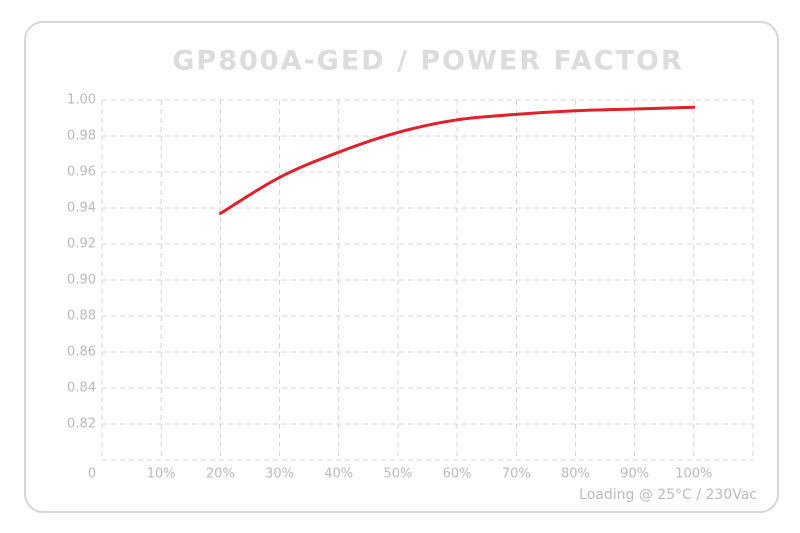 This screenshot has height=533, width=800. What do you see at coordinates (81, 208) in the screenshot?
I see `y-tick-label: 0.94` at bounding box center [81, 208].